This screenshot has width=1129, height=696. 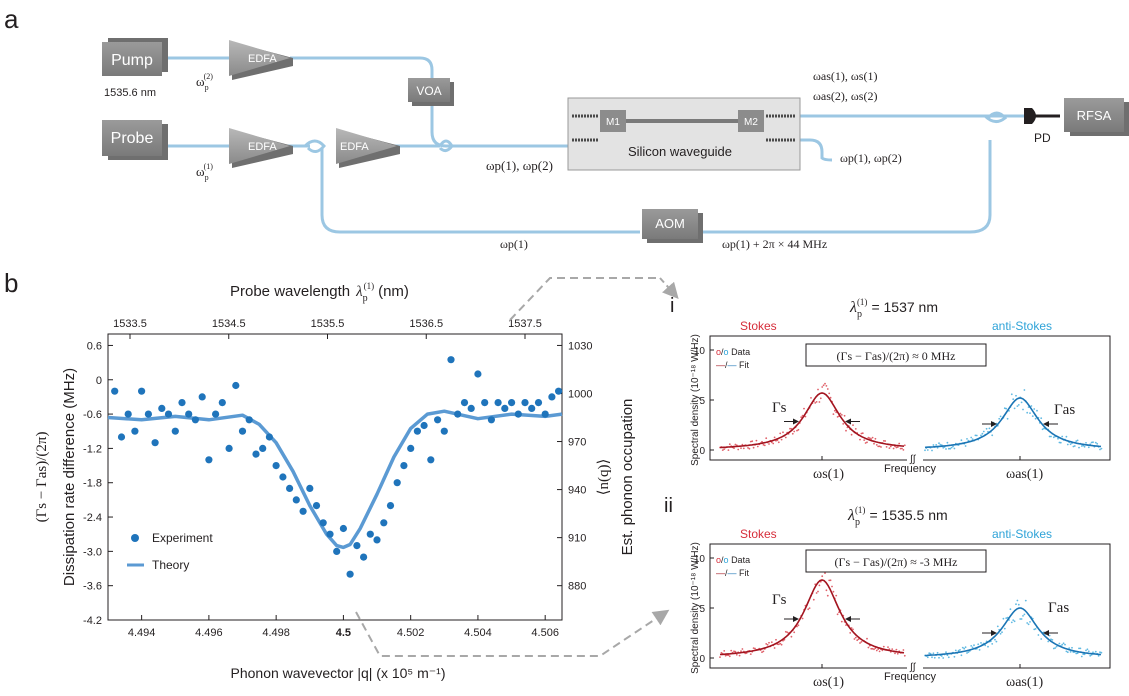 I want to click on subpanel-ii-break-mark: ∫∫, so click(x=913, y=667).